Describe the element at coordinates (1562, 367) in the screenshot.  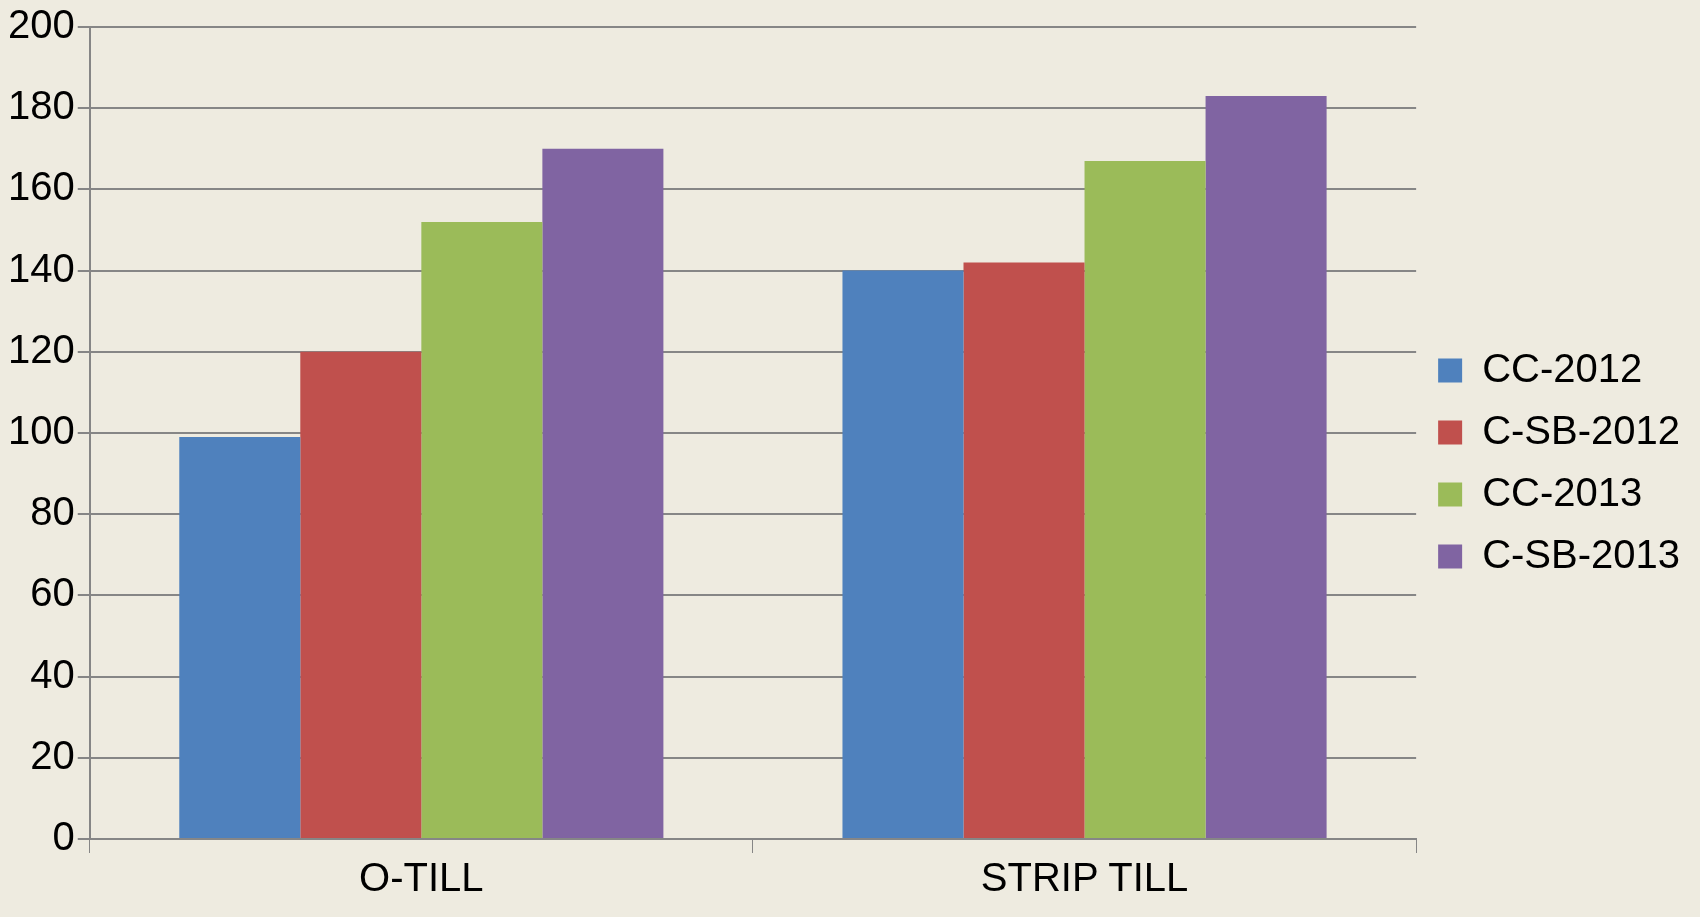
I see `legend-label: CC-2012` at that location.